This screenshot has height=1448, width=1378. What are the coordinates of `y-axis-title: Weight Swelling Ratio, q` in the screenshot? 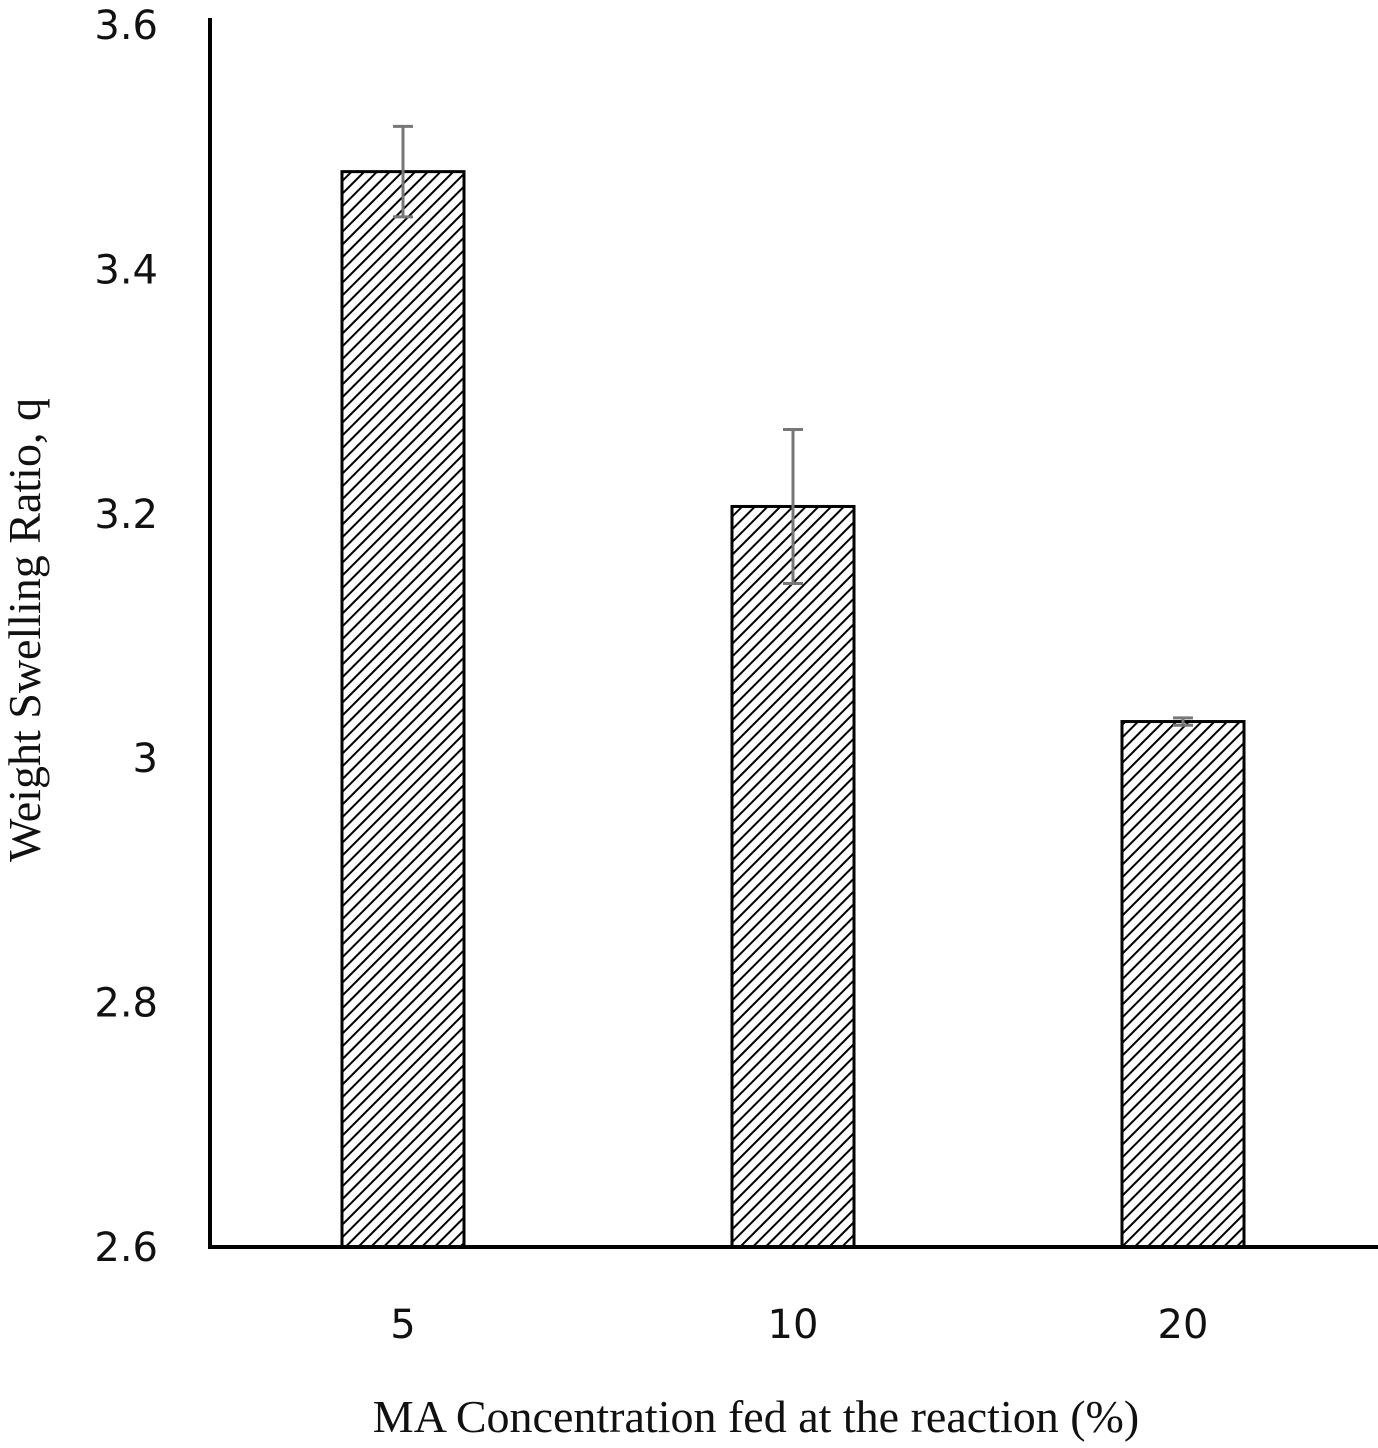 It's located at (25, 630).